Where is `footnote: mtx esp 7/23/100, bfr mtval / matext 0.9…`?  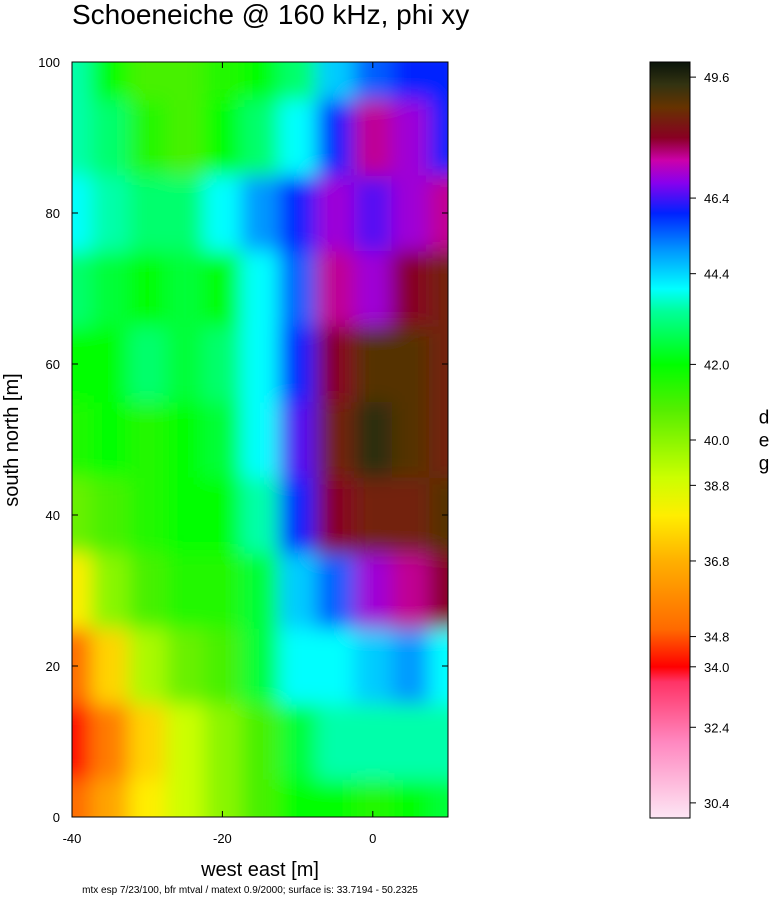
footnote: mtx esp 7/23/100, bfr mtval / matext 0.9… is located at coordinates (250, 890).